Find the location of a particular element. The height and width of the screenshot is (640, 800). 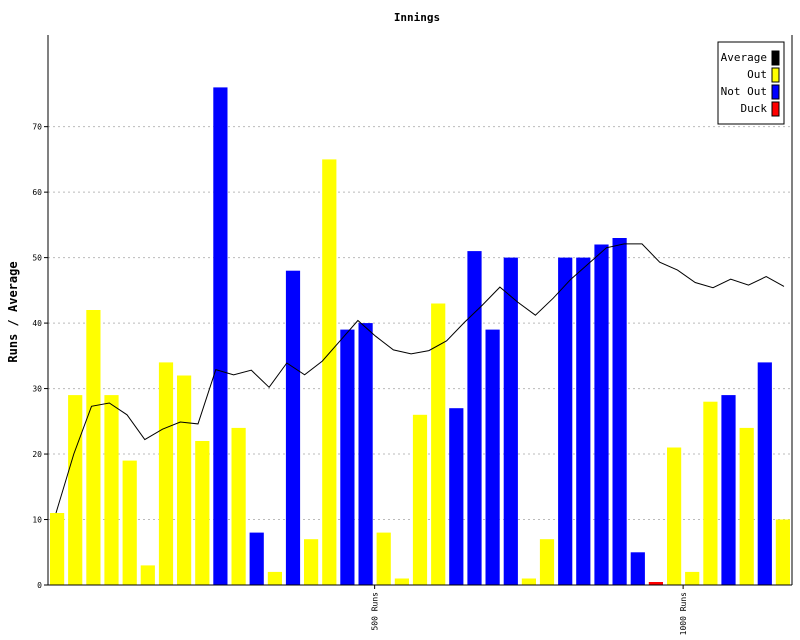

legend-label: Duck is located at coordinates (754, 108).